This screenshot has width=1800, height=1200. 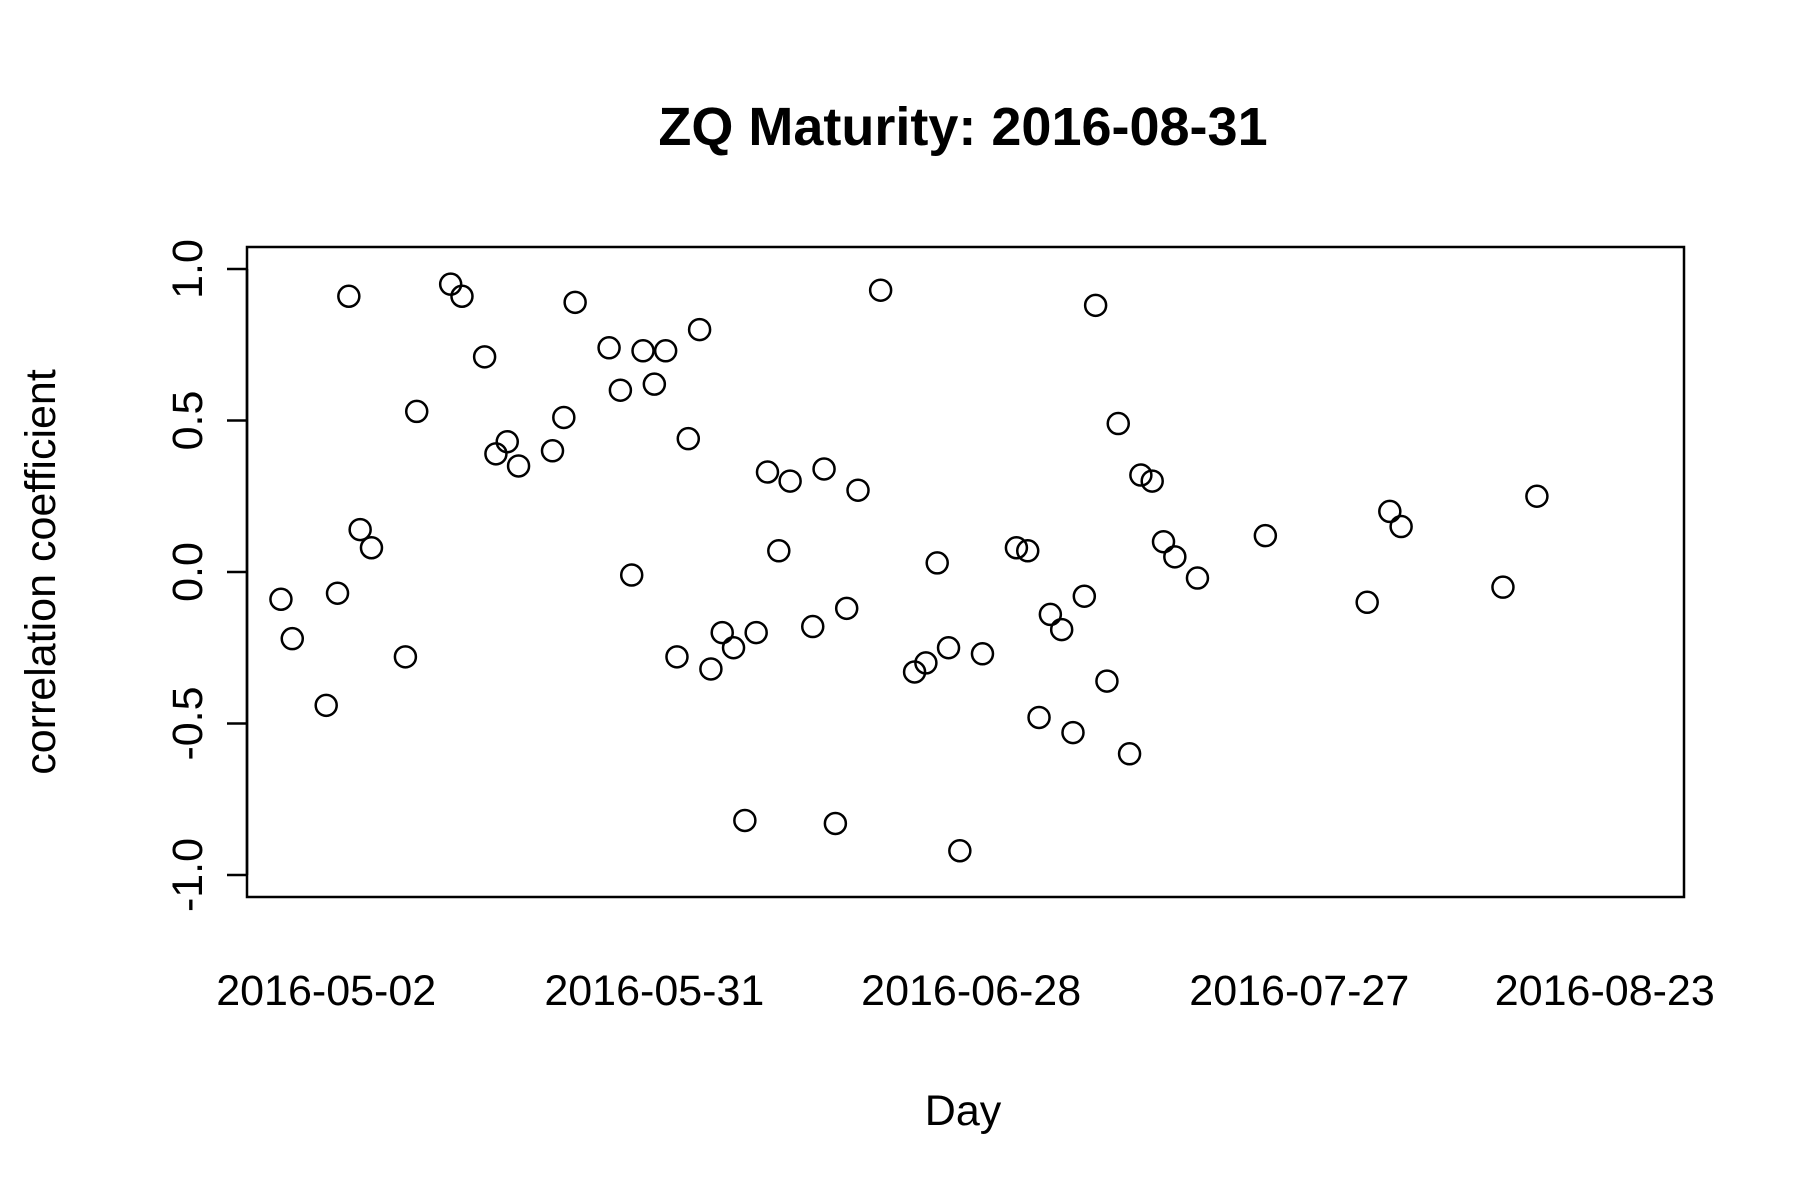 What do you see at coordinates (1605, 991) in the screenshot?
I see `x-tick-label: 2016-08-23` at bounding box center [1605, 991].